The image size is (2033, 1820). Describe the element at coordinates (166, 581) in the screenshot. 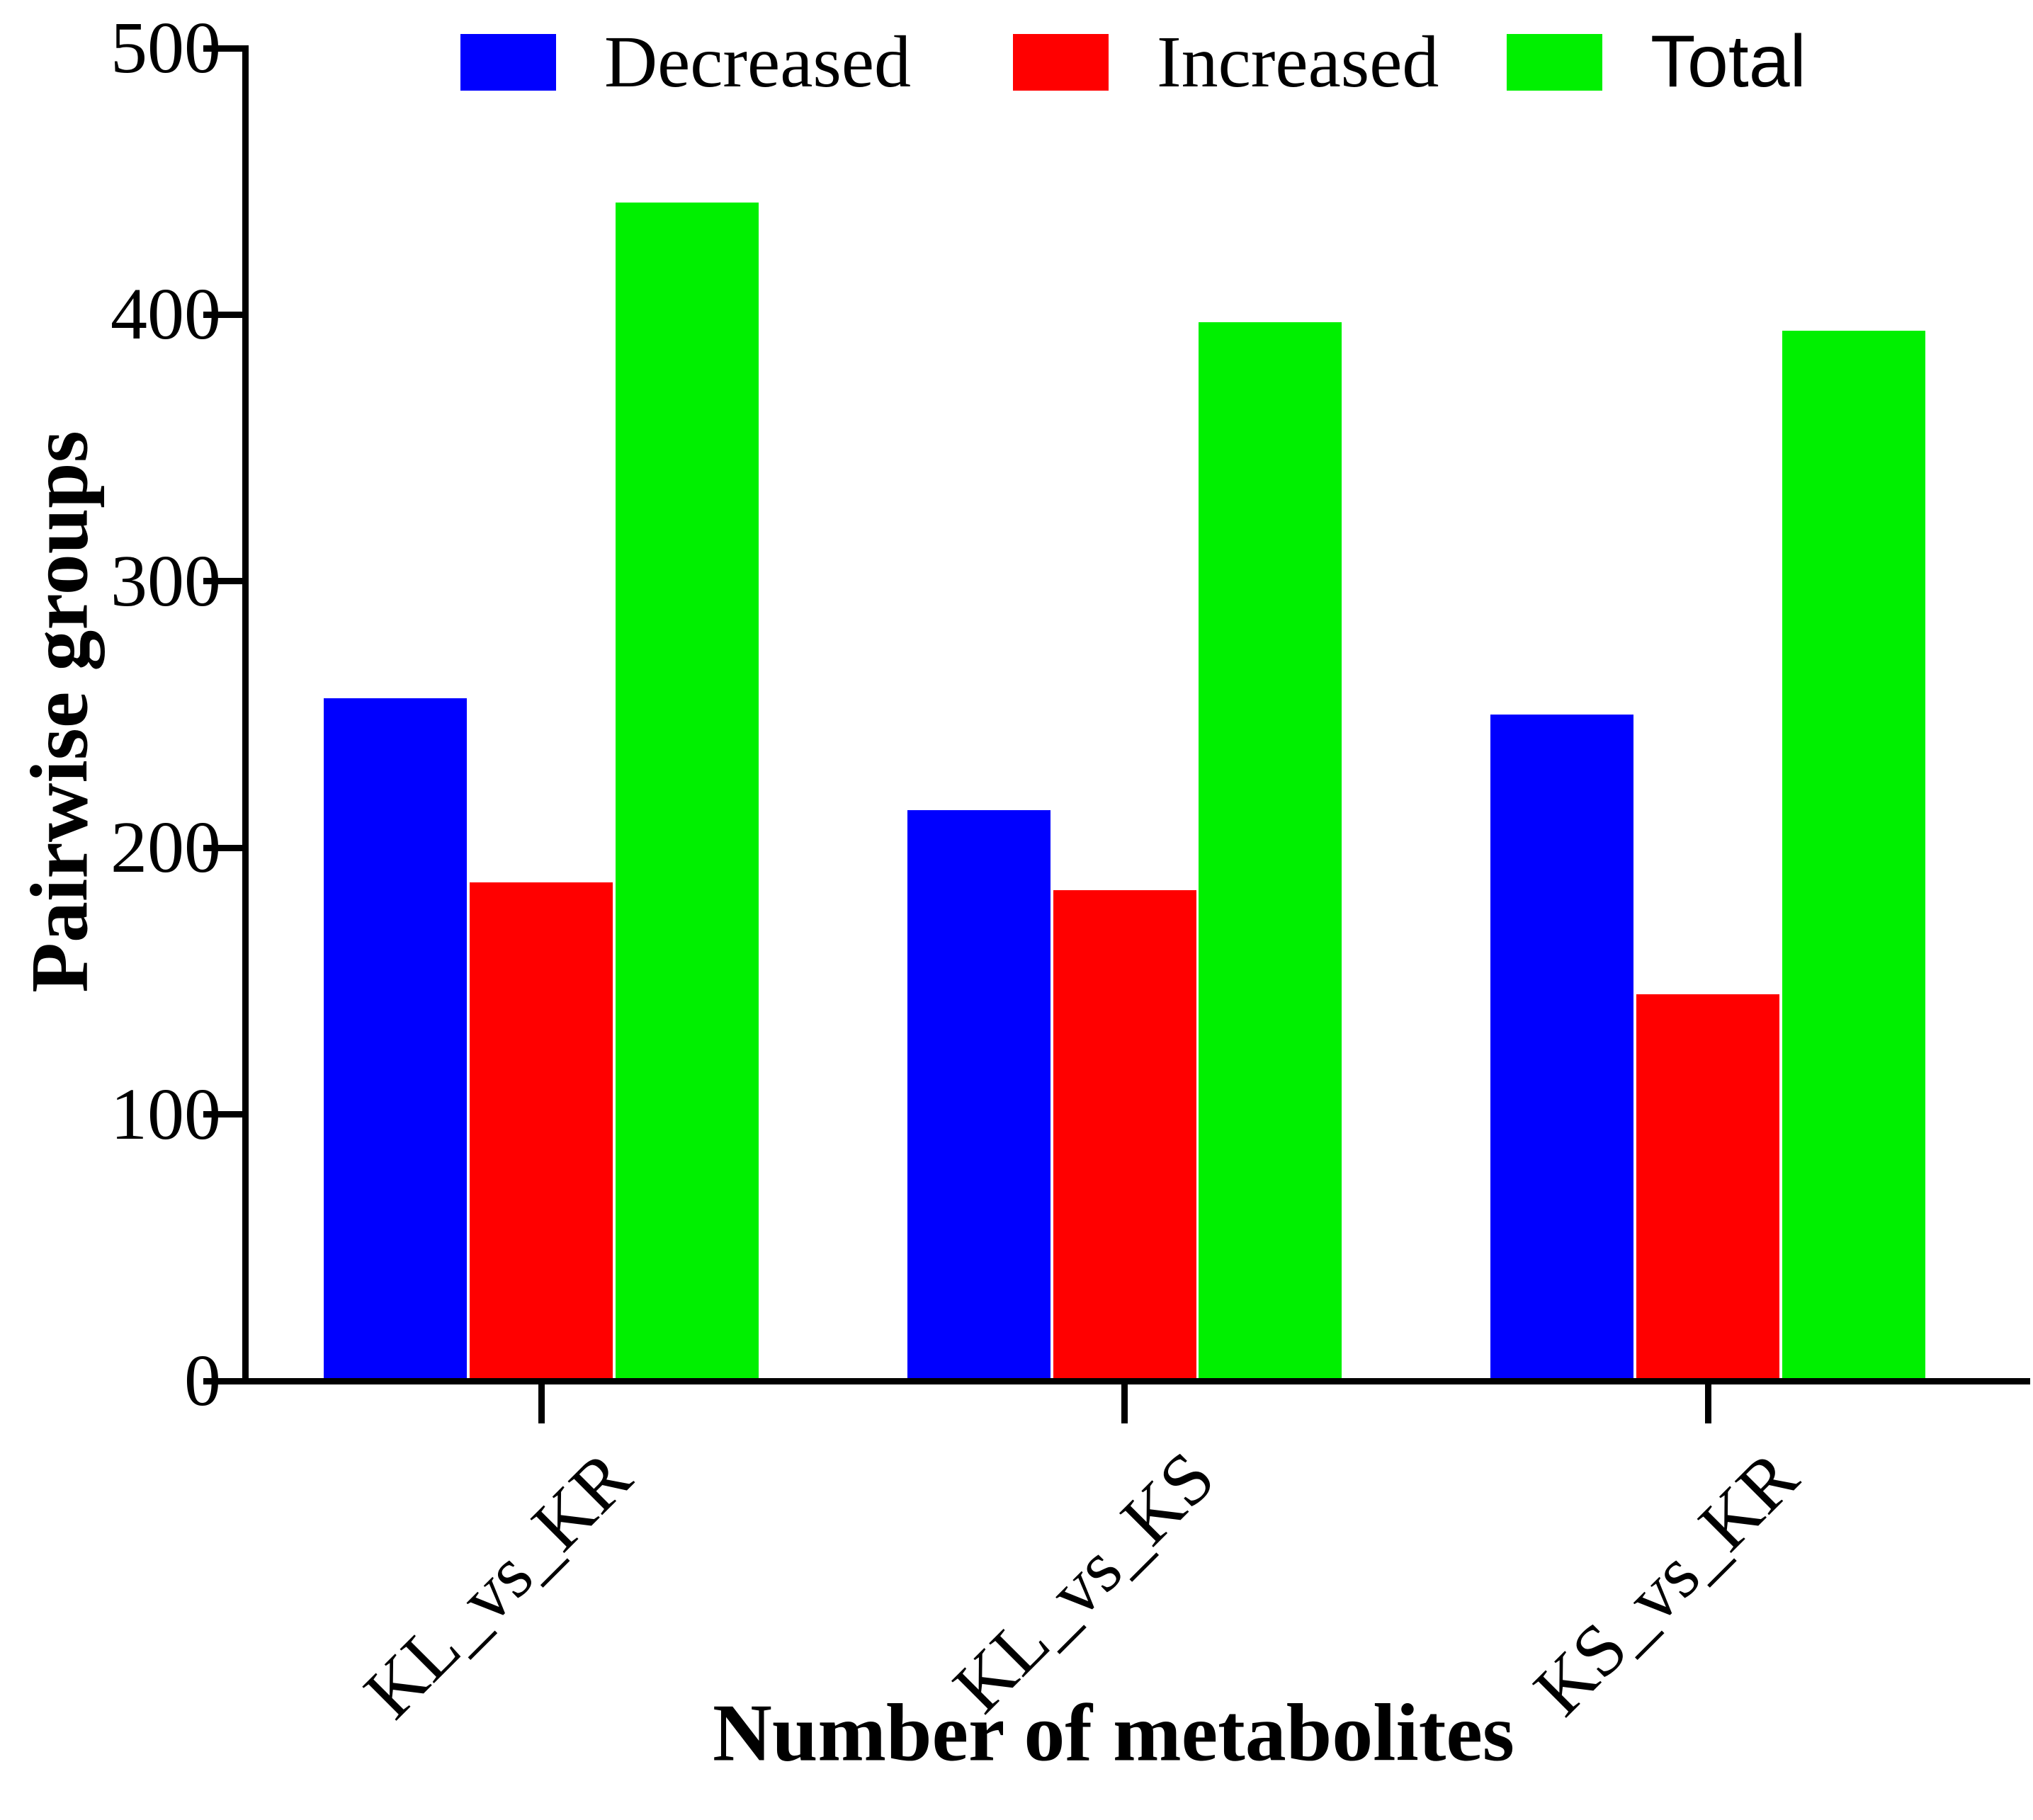

I see `y-tick-label: 300` at that location.